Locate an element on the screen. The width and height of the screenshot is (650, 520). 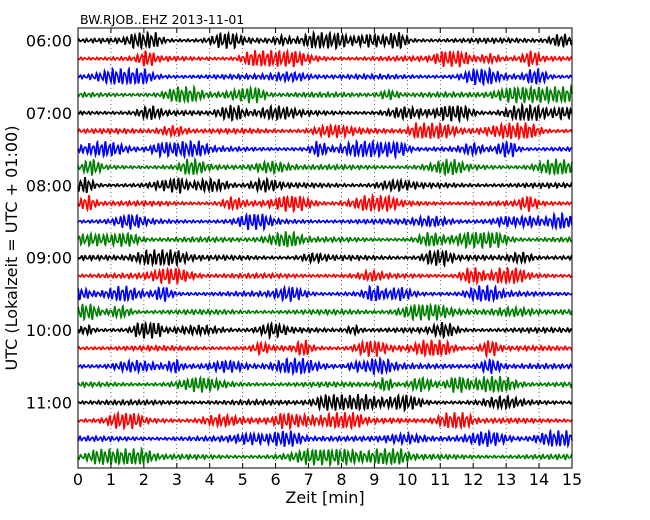
x-tick-label: 6 is located at coordinates (276, 479).